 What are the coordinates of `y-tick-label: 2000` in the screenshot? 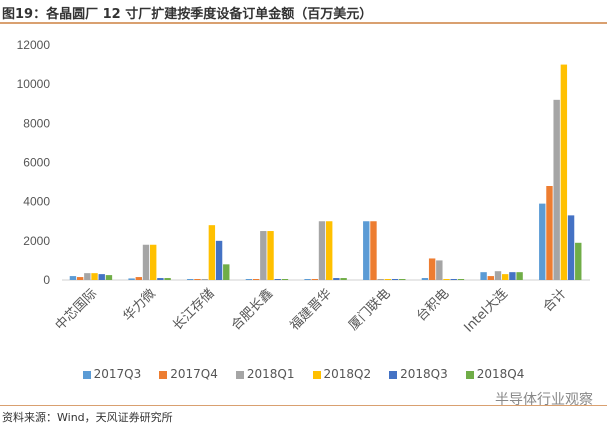 It's located at (36, 241).